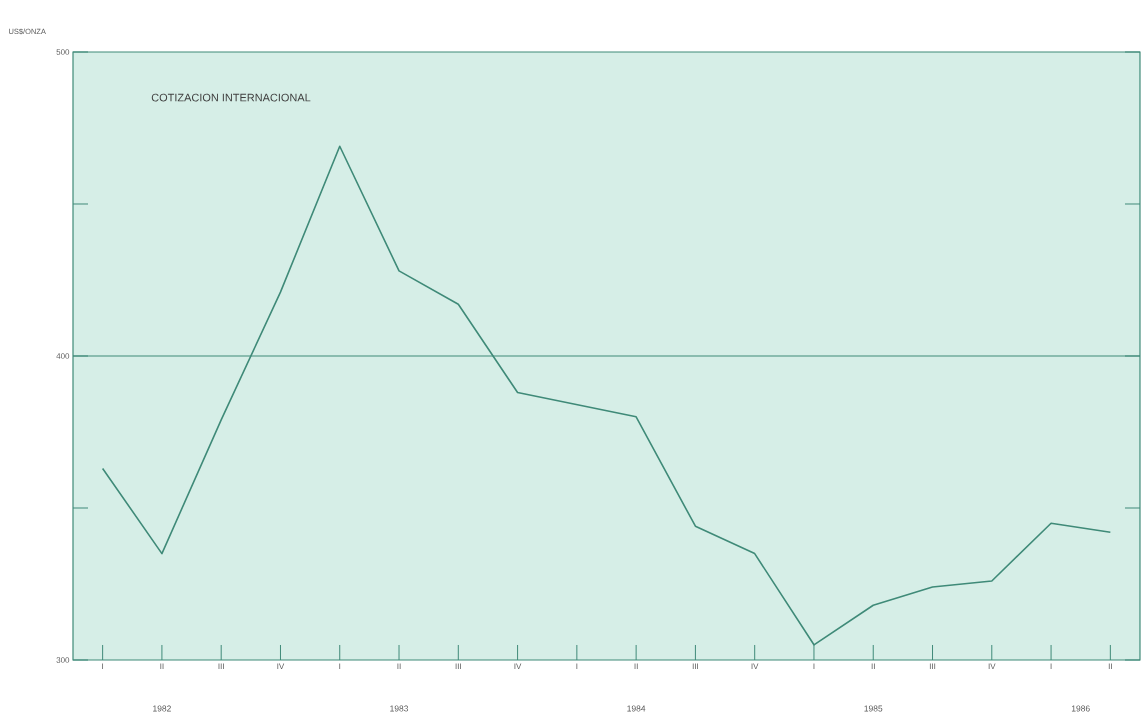 This screenshot has height=727, width=1148. Describe the element at coordinates (162, 708) in the screenshot. I see `text: 1982` at that location.